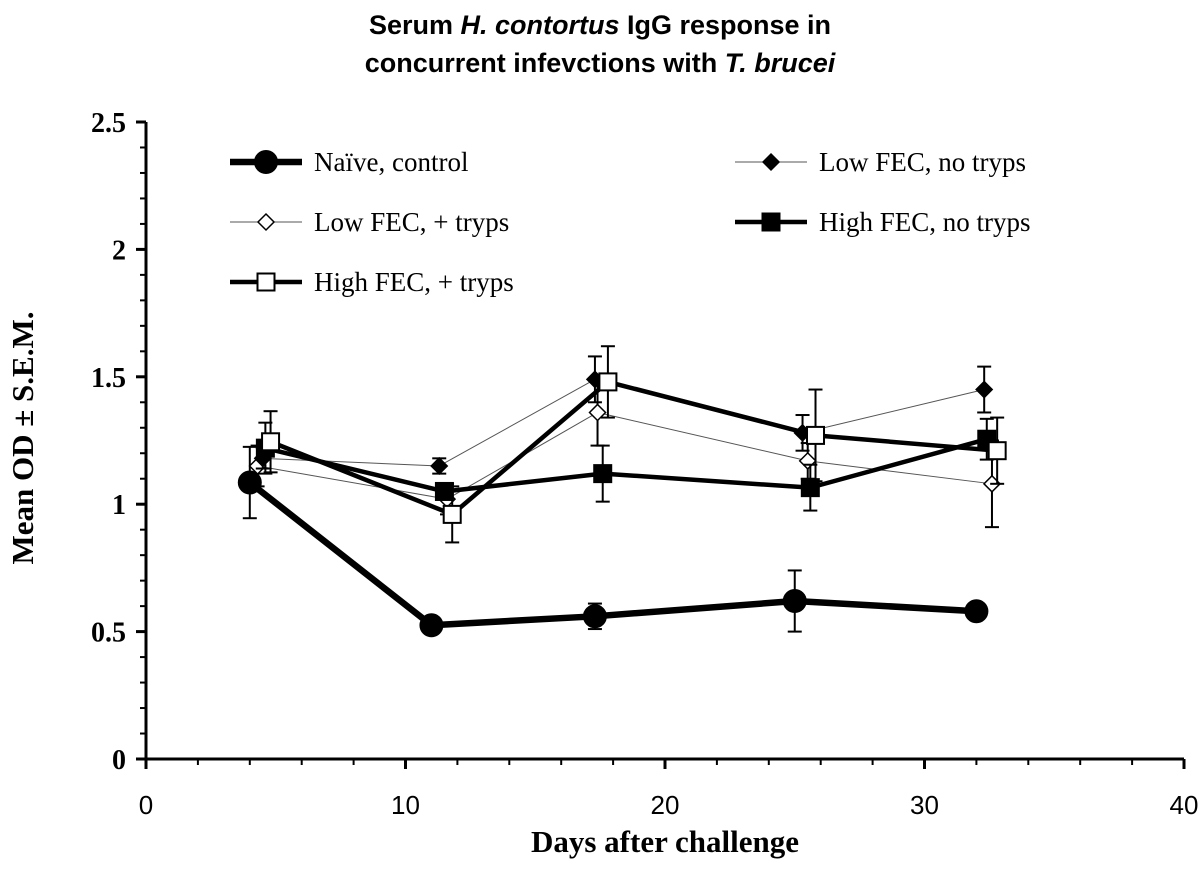  Describe the element at coordinates (108, 633) in the screenshot. I see `y-tick-label: 0.5` at that location.